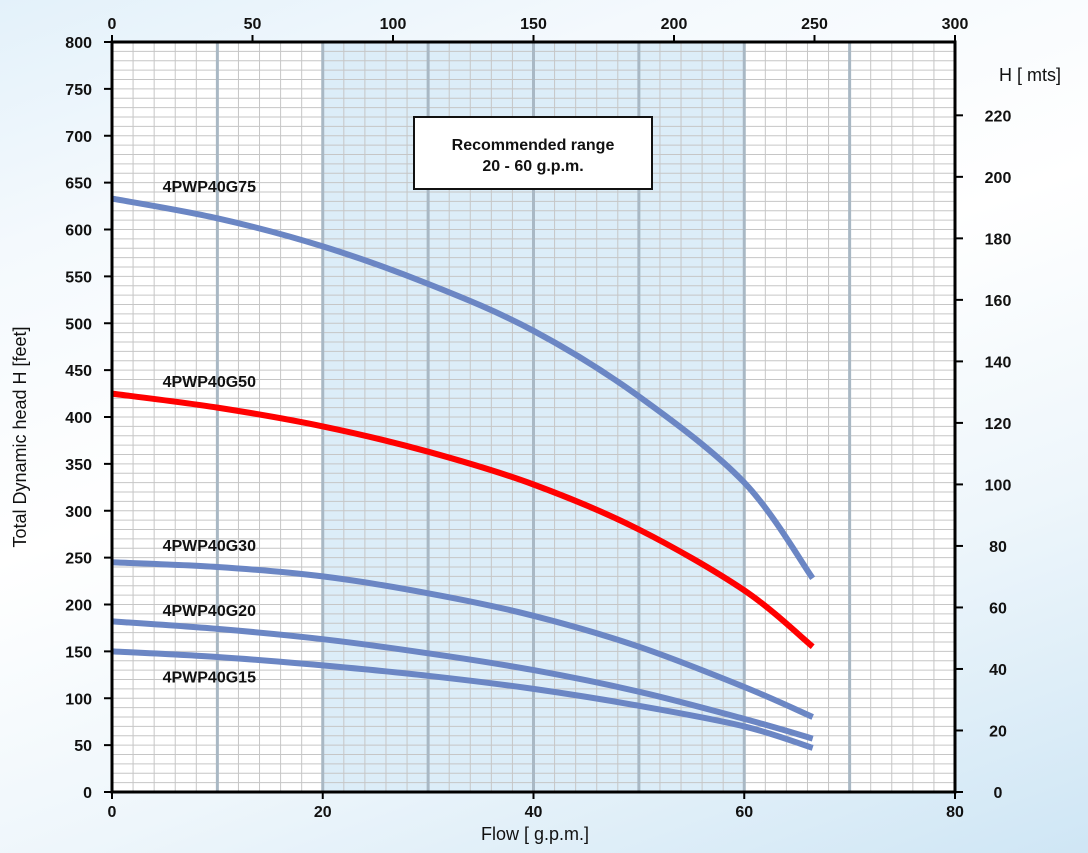  Describe the element at coordinates (1030, 75) in the screenshot. I see `y2-axis-title: H [ mts]` at that location.